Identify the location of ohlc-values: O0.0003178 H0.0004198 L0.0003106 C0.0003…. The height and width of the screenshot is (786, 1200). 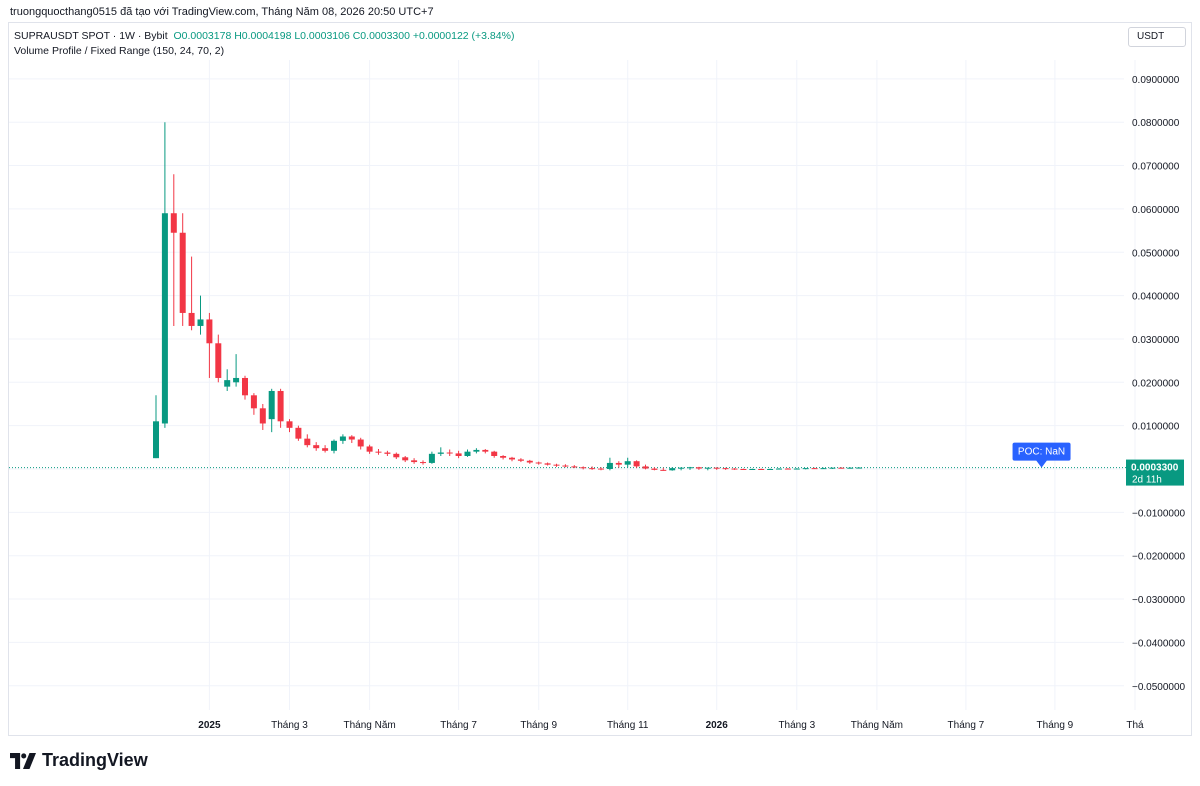
(344, 36).